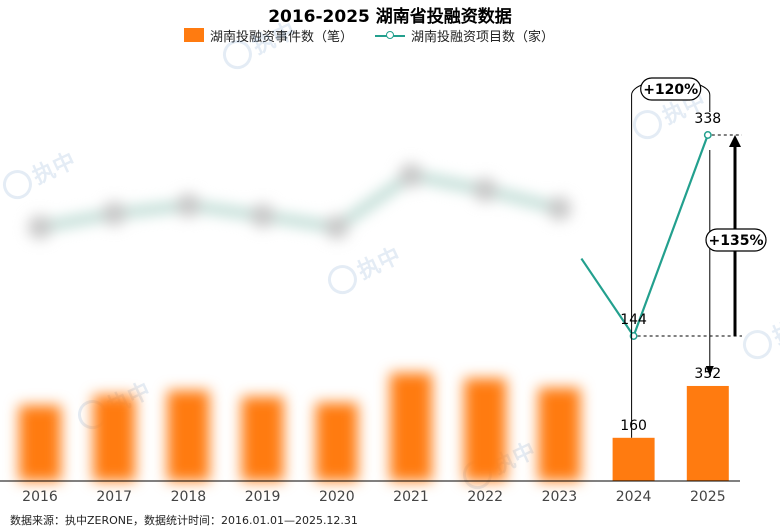 This screenshot has width=780, height=529. I want to click on annotation-arrow-line-head, so click(735, 141).